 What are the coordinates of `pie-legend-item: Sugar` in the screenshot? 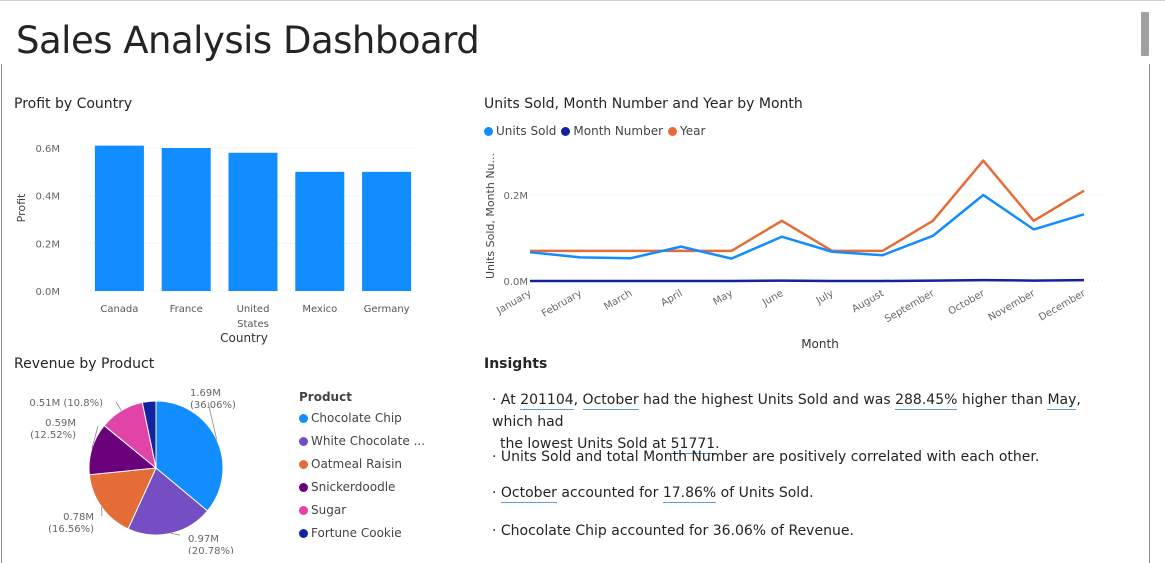 It's located at (322, 510).